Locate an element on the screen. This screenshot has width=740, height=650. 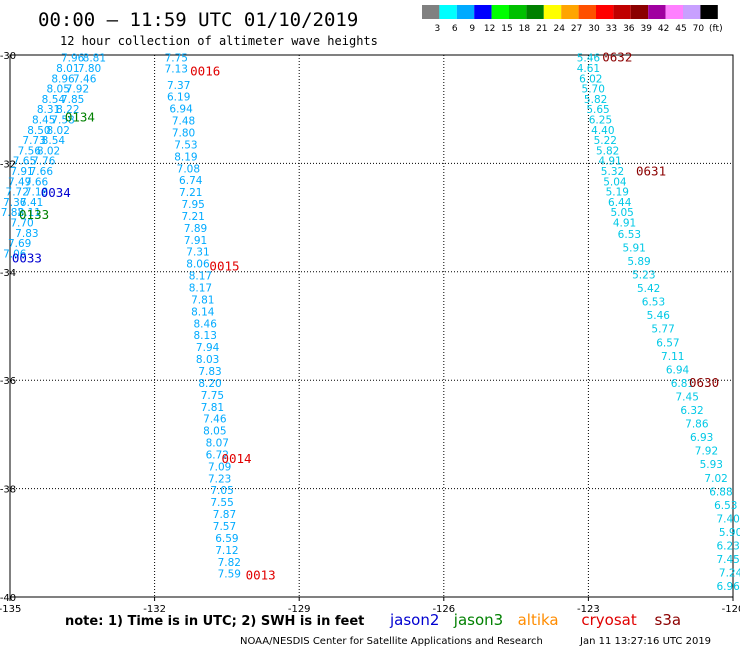
pass-label: 0033 is located at coordinates (27, 257).